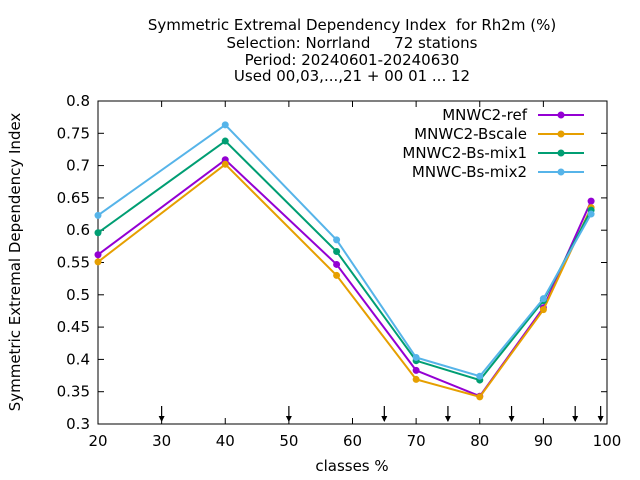  Describe the element at coordinates (78, 166) in the screenshot. I see `y-tick-label: 0.7` at that location.